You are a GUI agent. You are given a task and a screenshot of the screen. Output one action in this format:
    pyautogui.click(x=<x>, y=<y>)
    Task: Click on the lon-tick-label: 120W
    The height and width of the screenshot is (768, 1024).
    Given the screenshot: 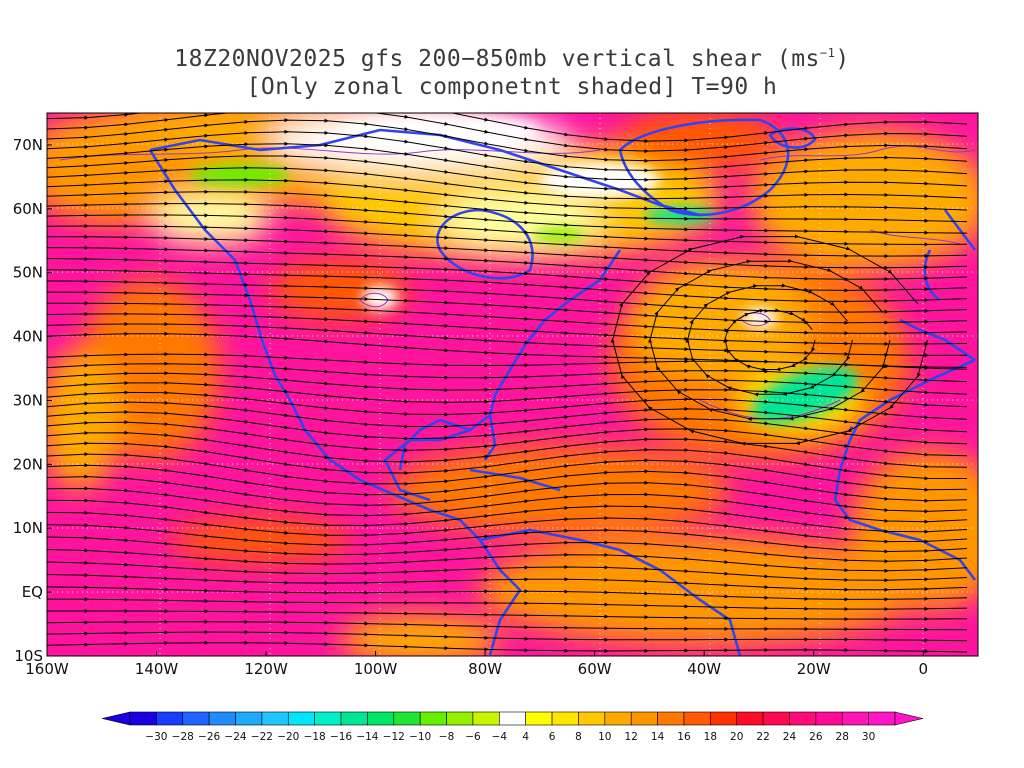 What is the action you would take?
    pyautogui.click(x=266, y=669)
    